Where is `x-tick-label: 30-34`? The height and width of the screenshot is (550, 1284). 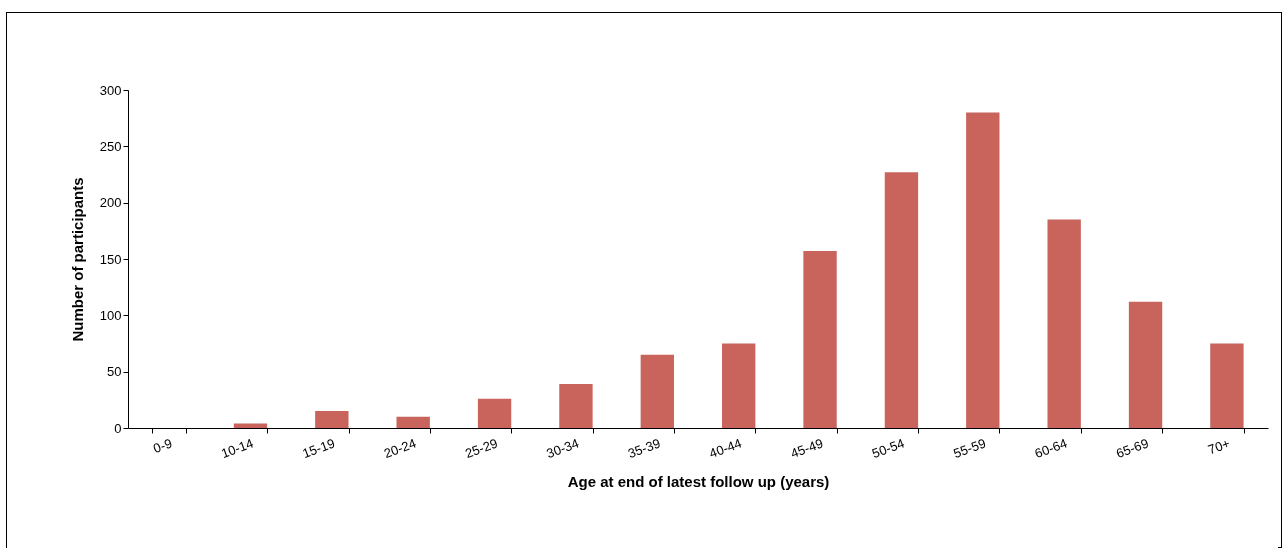 x-tick-label: 30-34 is located at coordinates (562, 448).